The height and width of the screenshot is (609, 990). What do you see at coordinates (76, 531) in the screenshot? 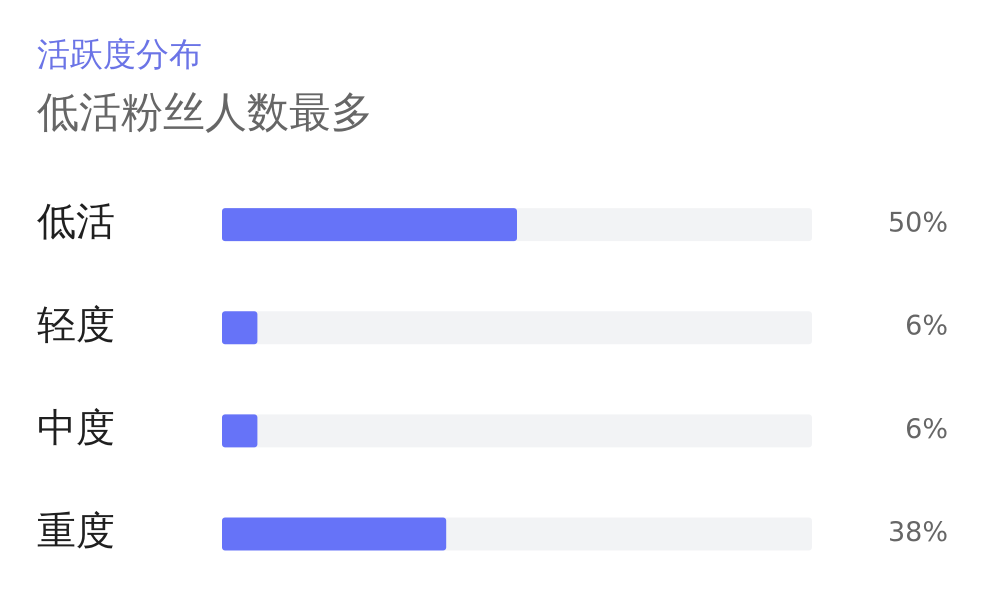
I see `y-tick-label: 重度` at bounding box center [76, 531].